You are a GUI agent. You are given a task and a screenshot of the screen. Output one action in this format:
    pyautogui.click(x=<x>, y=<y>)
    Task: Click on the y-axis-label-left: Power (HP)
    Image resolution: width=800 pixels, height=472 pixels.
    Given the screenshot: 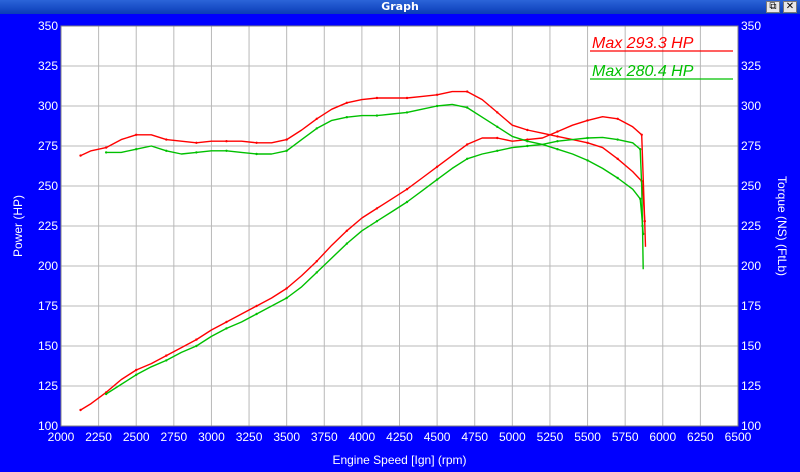 What is the action you would take?
    pyautogui.click(x=18, y=226)
    